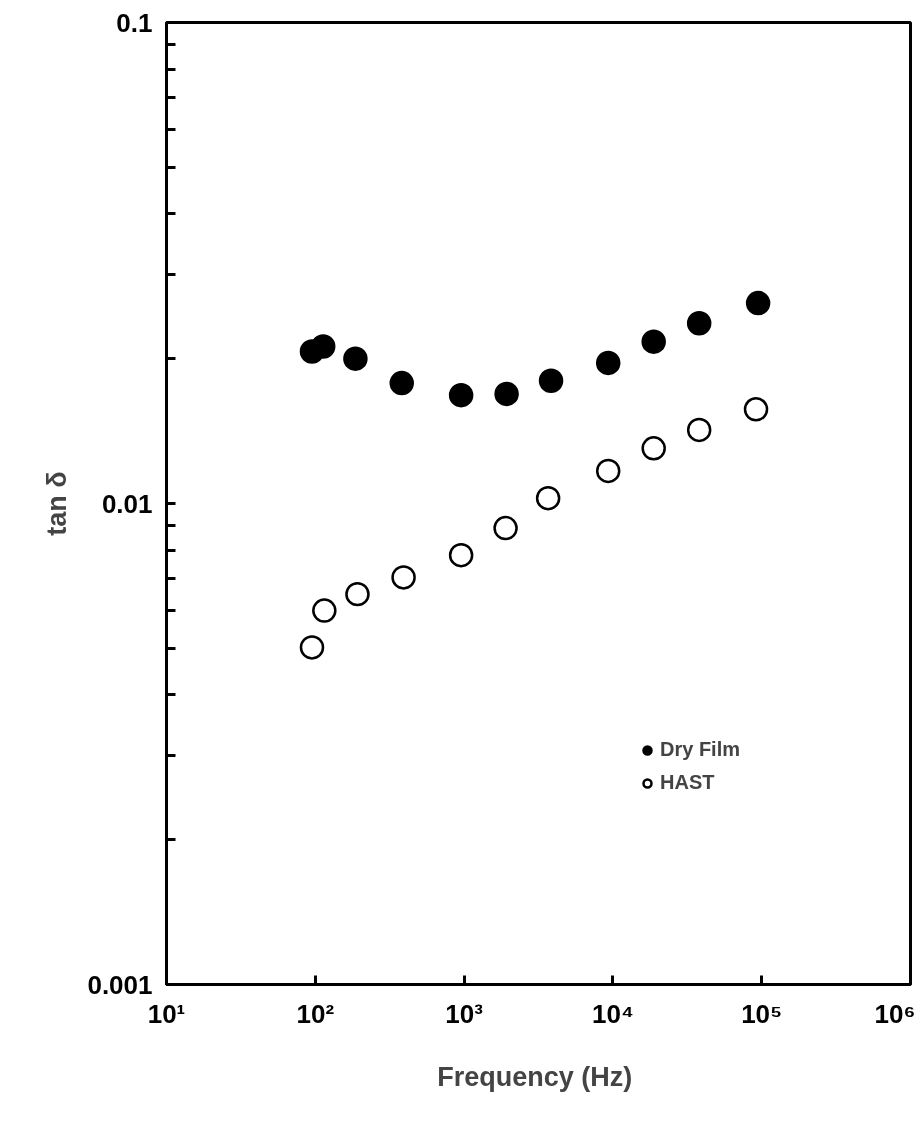 The height and width of the screenshot is (1131, 915). Describe the element at coordinates (134, 22) in the screenshot. I see `y-tick-label: 0.1` at that location.